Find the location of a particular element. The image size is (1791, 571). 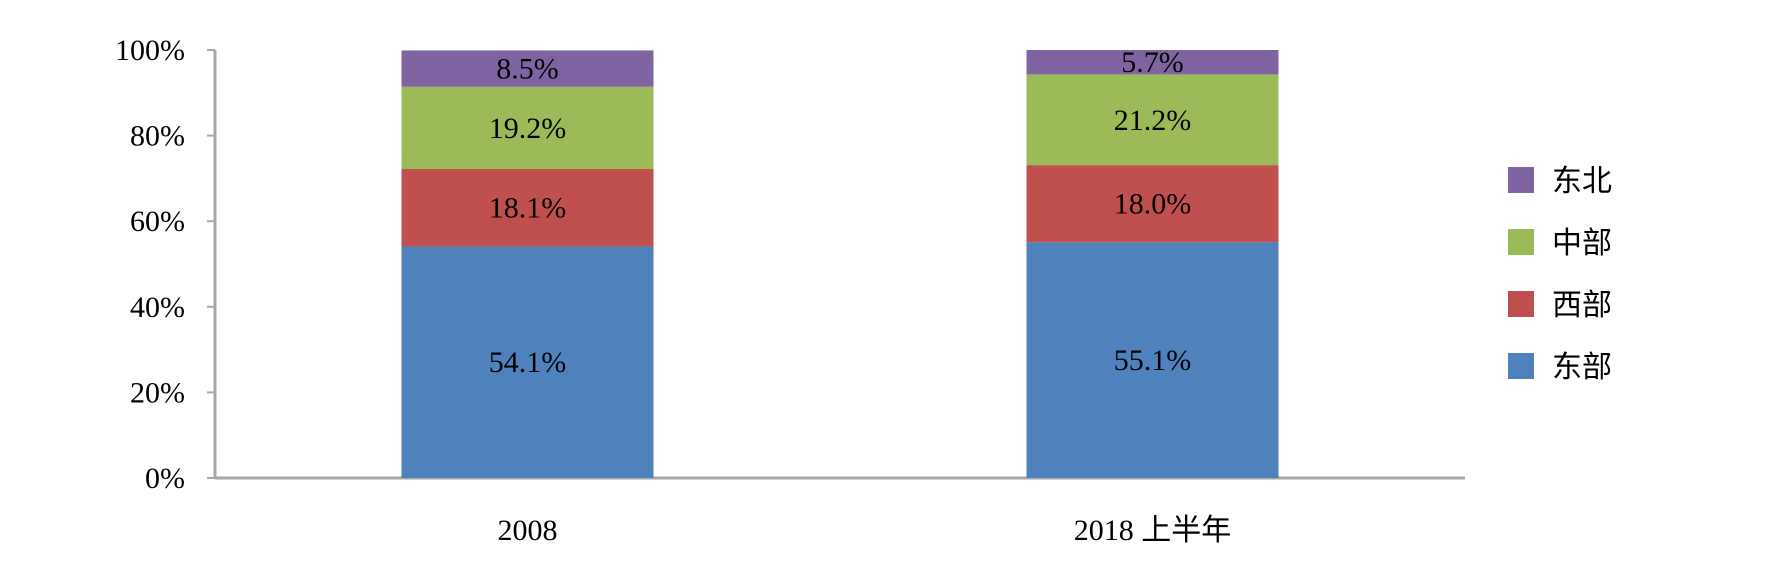

y-tick-label: 100% is located at coordinates (150, 50).